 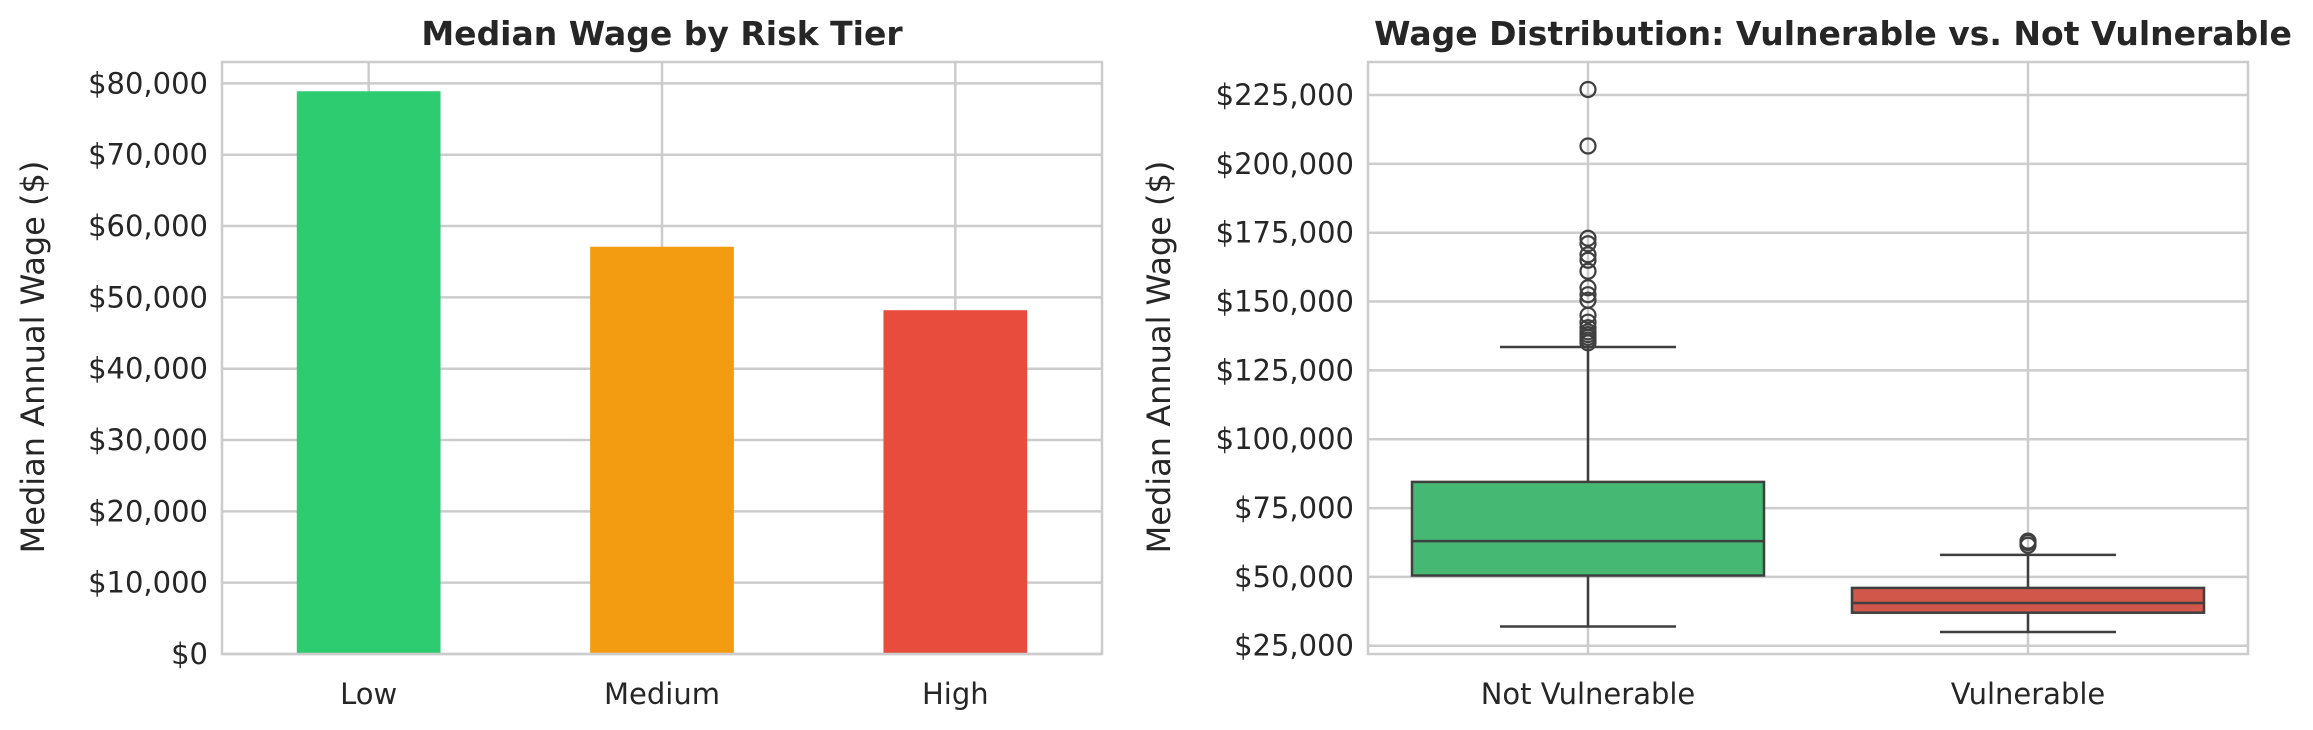 I want to click on y-tick-label: $70,000, so click(x=148, y=155).